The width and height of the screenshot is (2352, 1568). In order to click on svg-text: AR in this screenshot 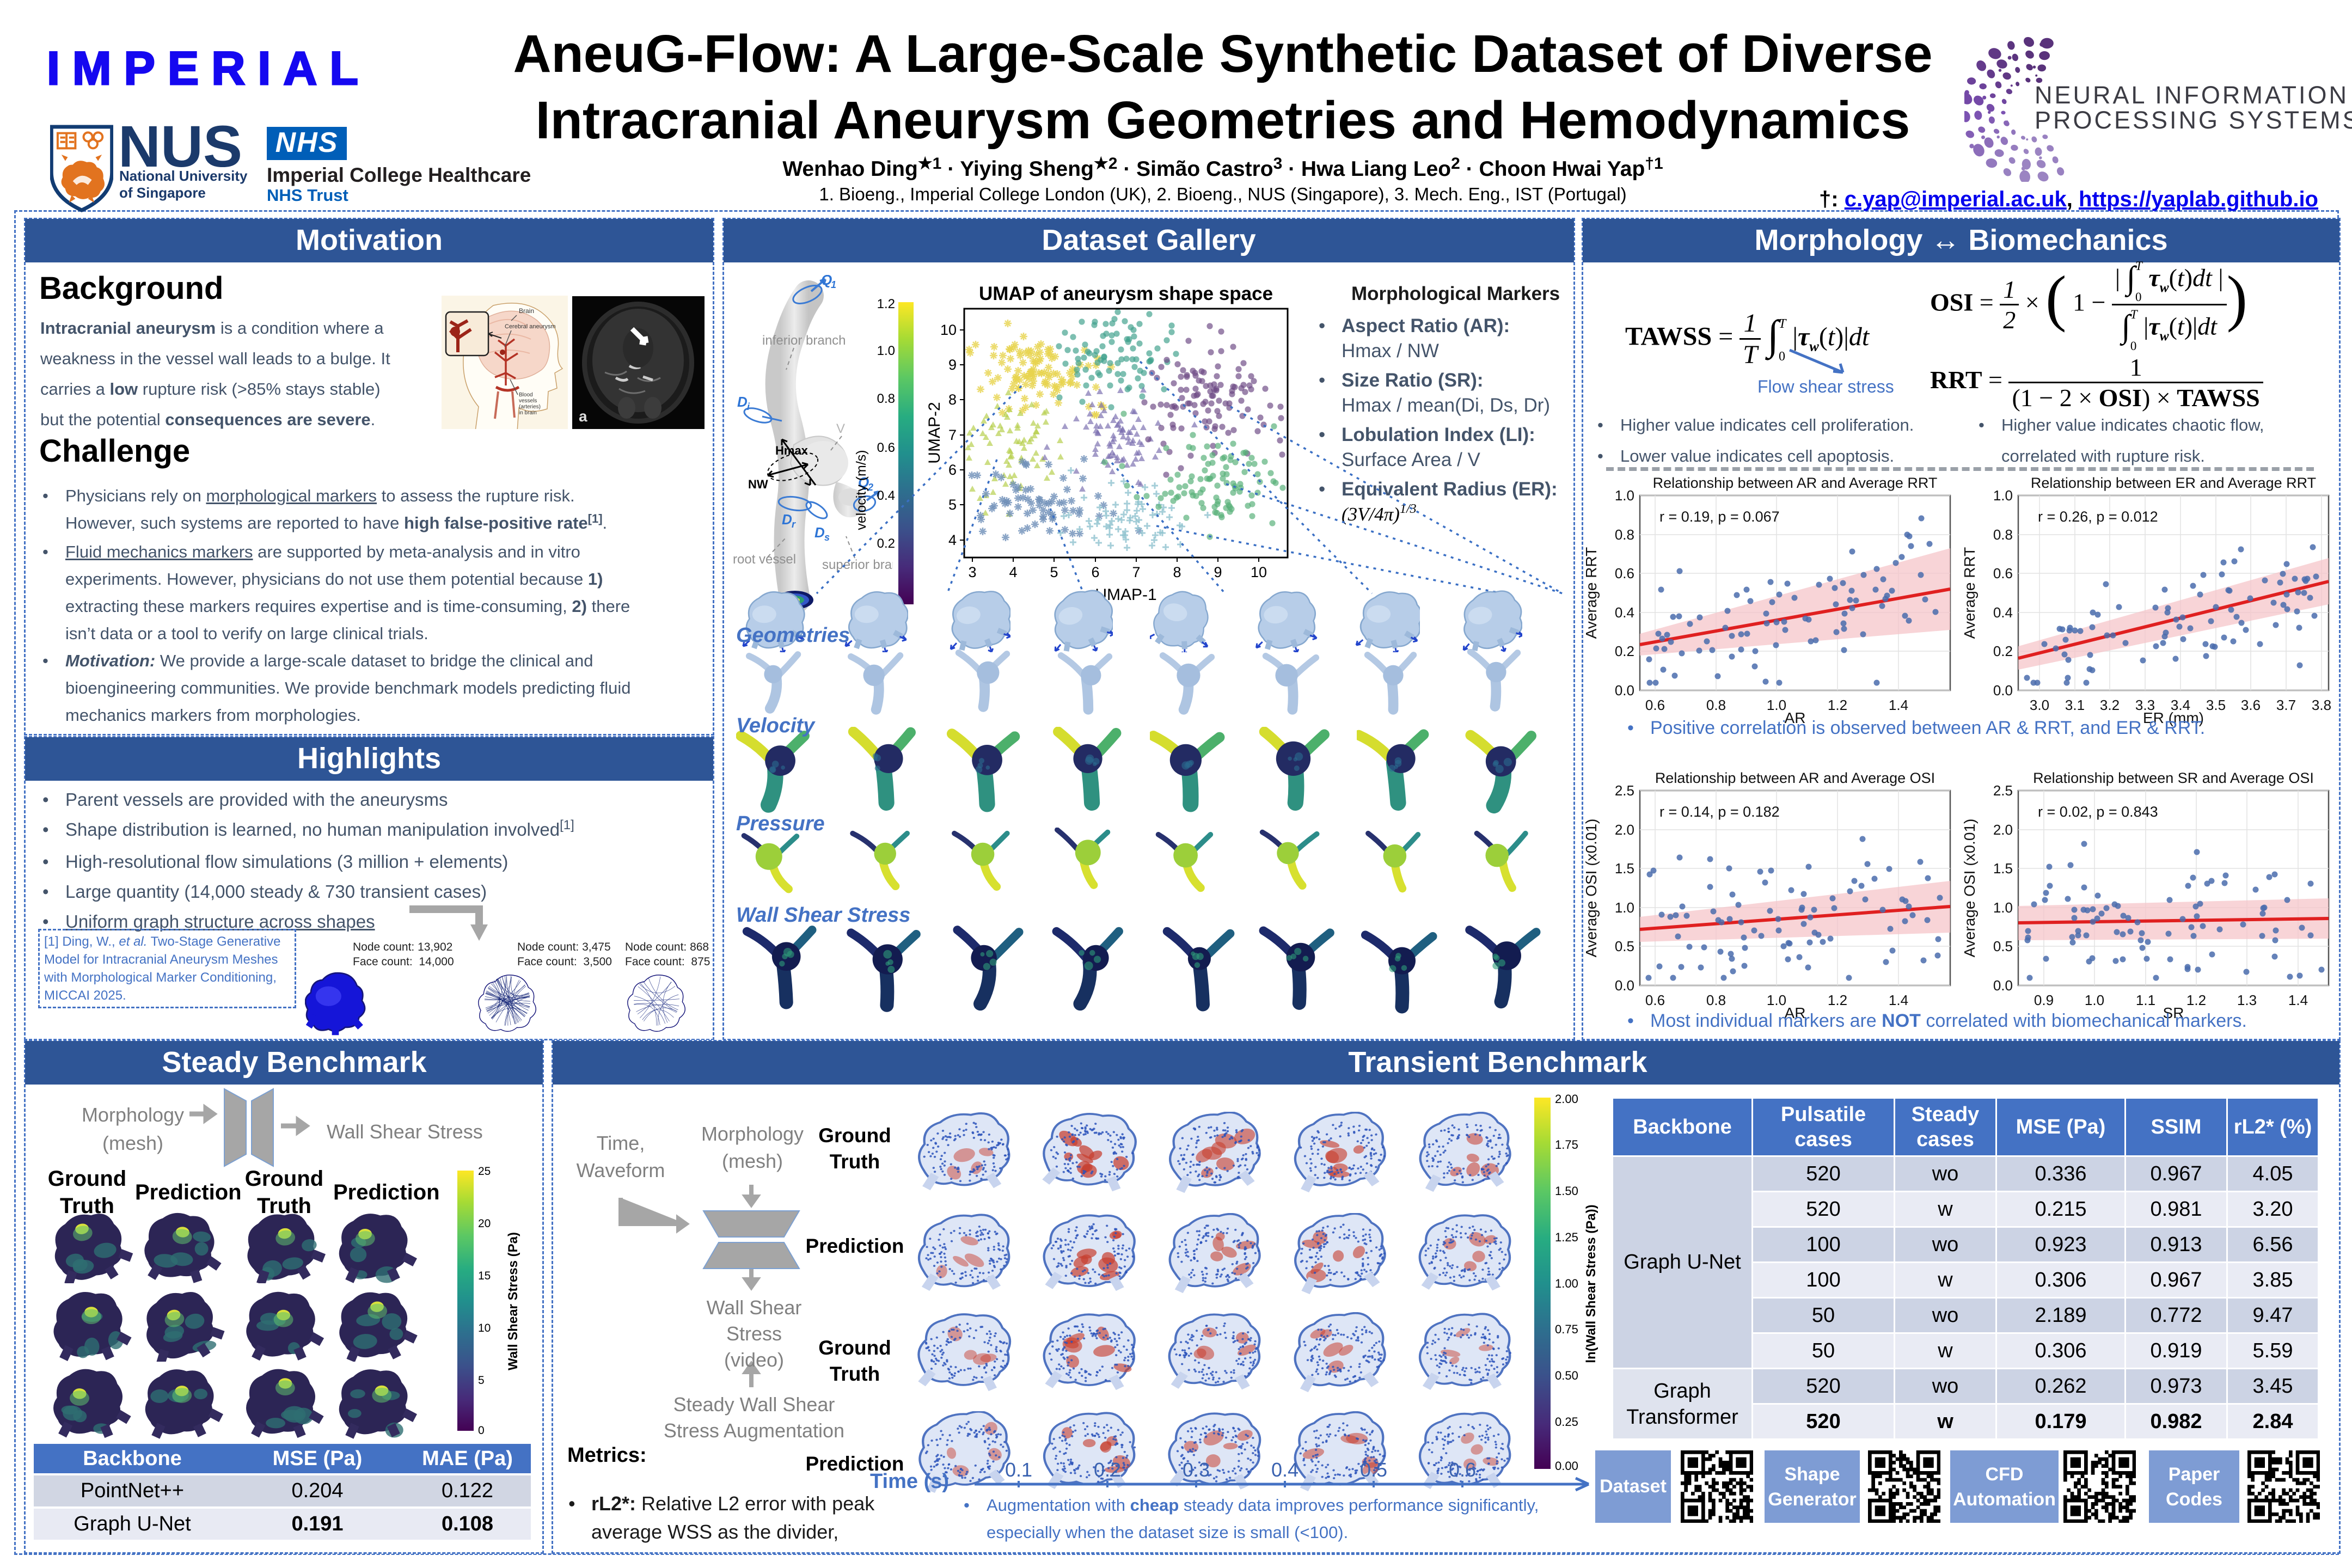, I will do `click(1795, 1012)`.